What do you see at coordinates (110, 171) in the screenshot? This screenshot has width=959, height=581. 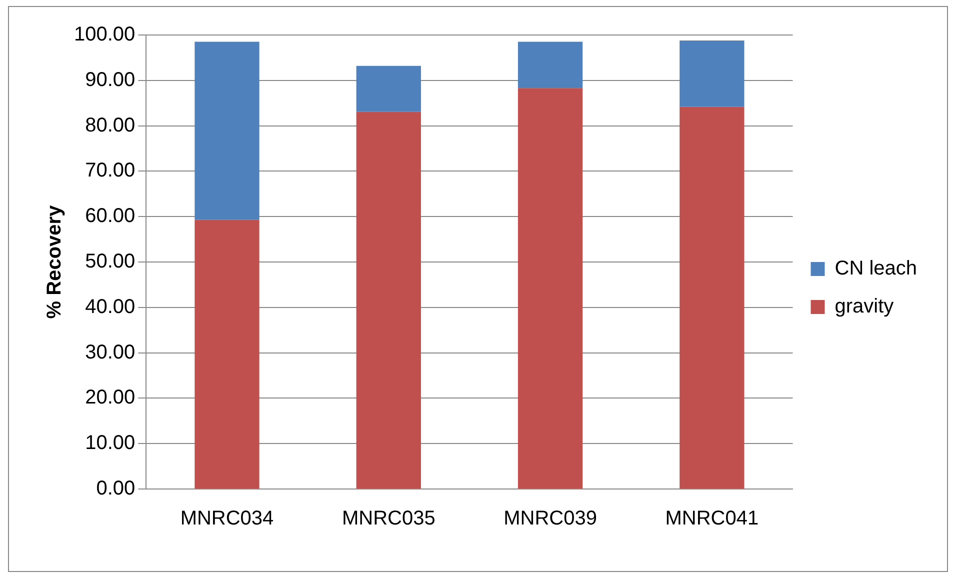 I see `y-tick-label: 70.00` at bounding box center [110, 171].